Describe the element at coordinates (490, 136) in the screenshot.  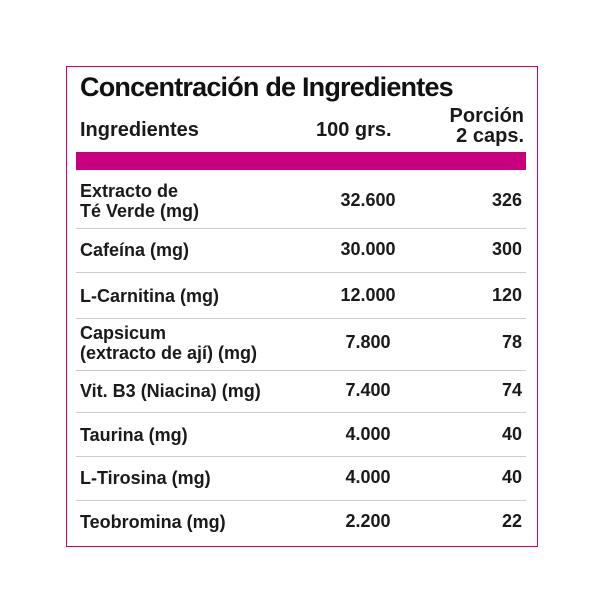
I see `header-portion-line: 2 caps.` at that location.